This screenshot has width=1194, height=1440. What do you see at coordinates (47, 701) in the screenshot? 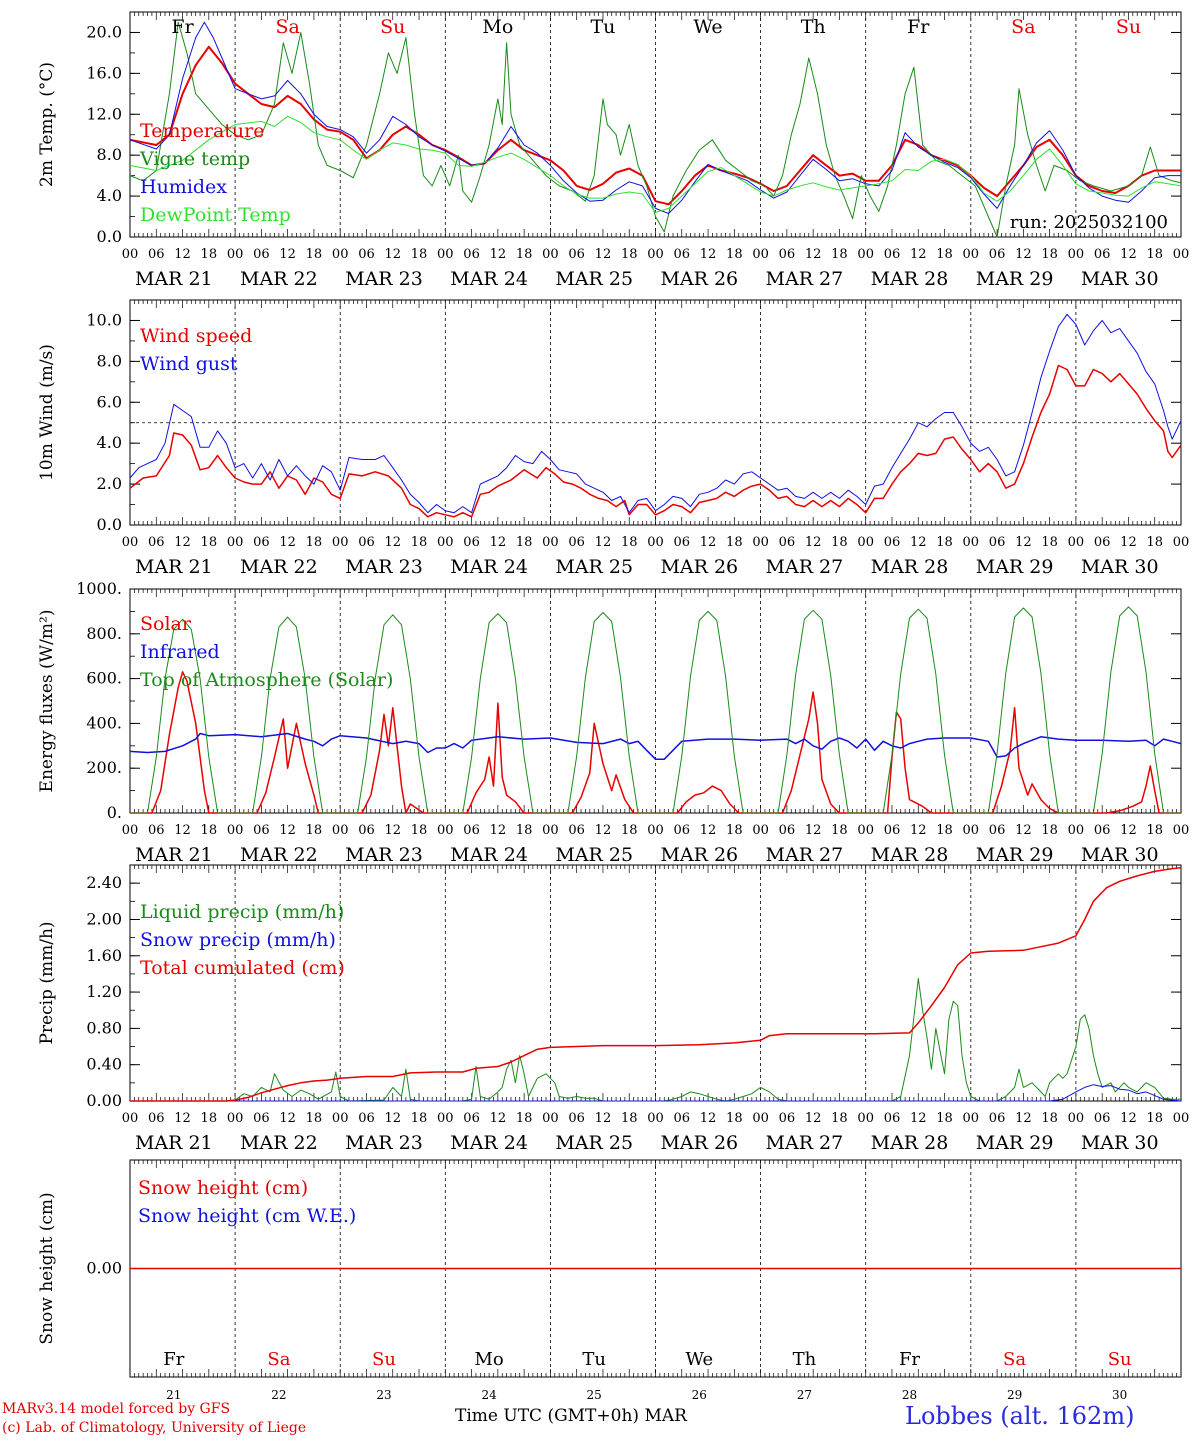
I see `y-axis-label: Energy fluxes (W/m²)` at bounding box center [47, 701].